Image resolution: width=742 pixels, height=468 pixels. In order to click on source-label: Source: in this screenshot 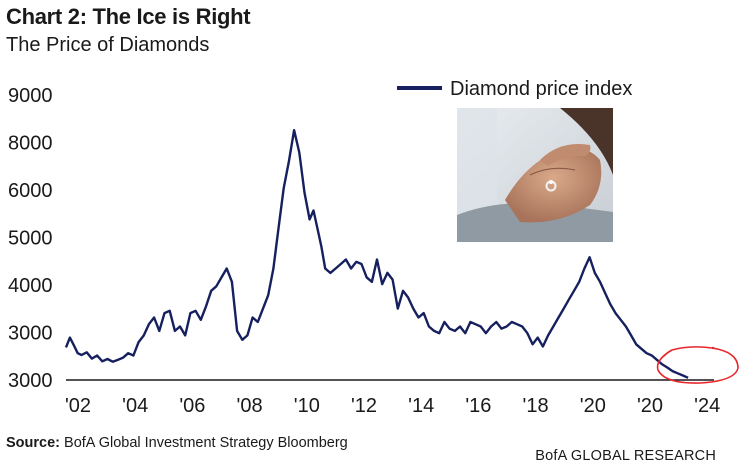, I will do `click(33, 443)`.